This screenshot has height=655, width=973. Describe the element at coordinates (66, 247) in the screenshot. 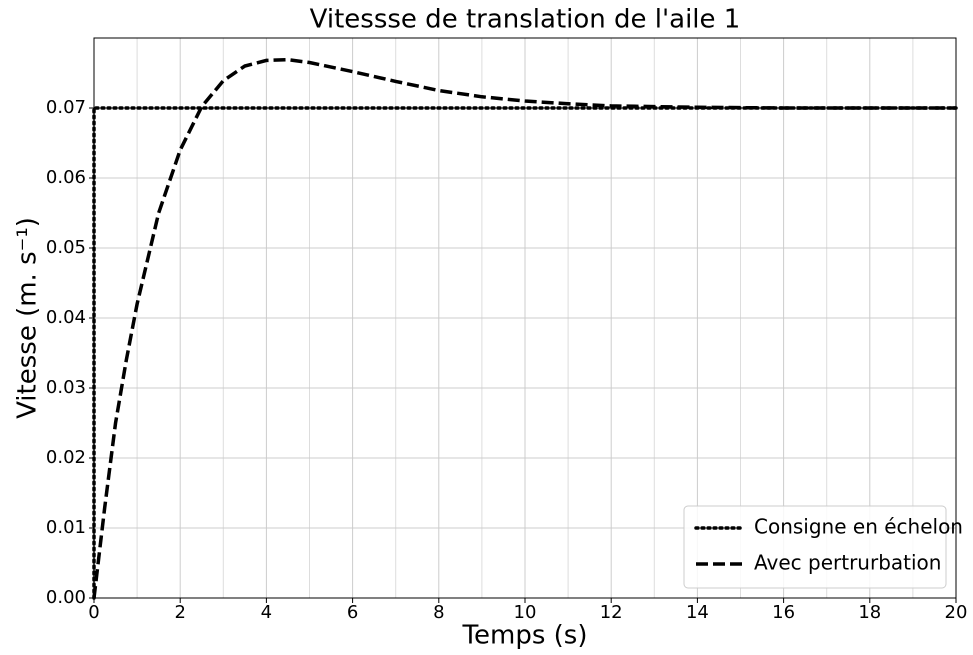

I see `y-tick-label: 0.05` at that location.